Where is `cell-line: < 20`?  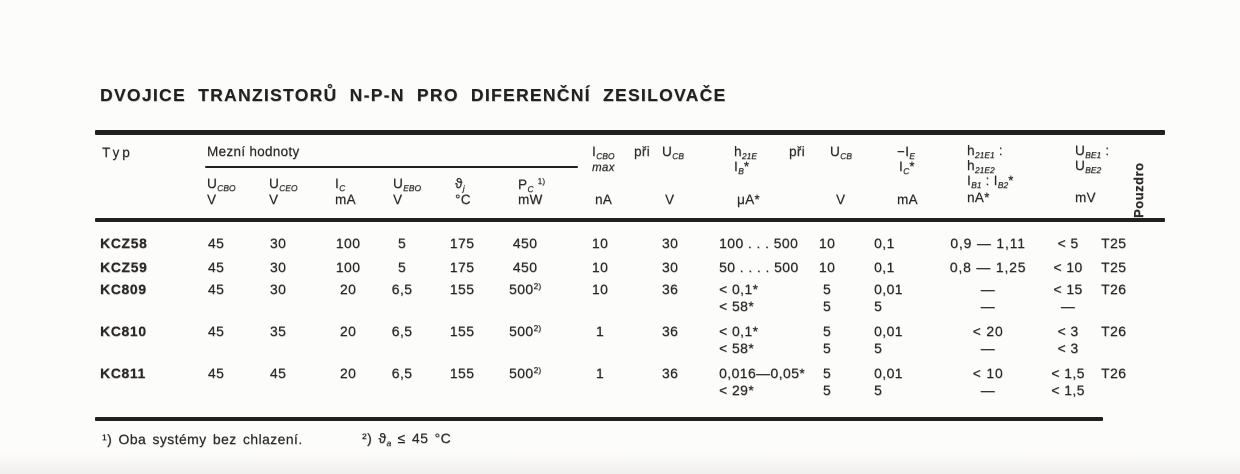
cell-line: < 20 is located at coordinates (988, 331).